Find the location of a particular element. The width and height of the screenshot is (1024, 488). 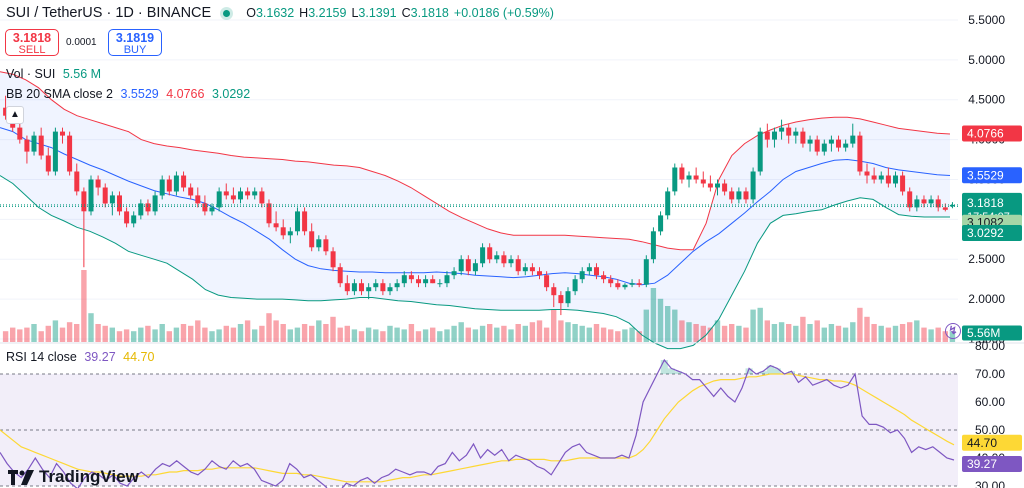

rsi-tick-label: 50.00 is located at coordinates (990, 430).